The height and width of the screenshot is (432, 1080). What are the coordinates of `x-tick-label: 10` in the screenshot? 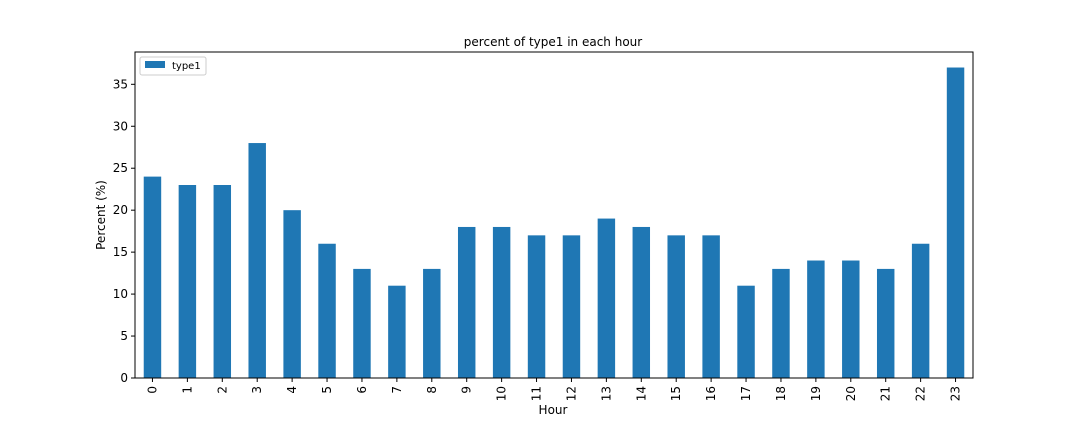 It's located at (502, 393).